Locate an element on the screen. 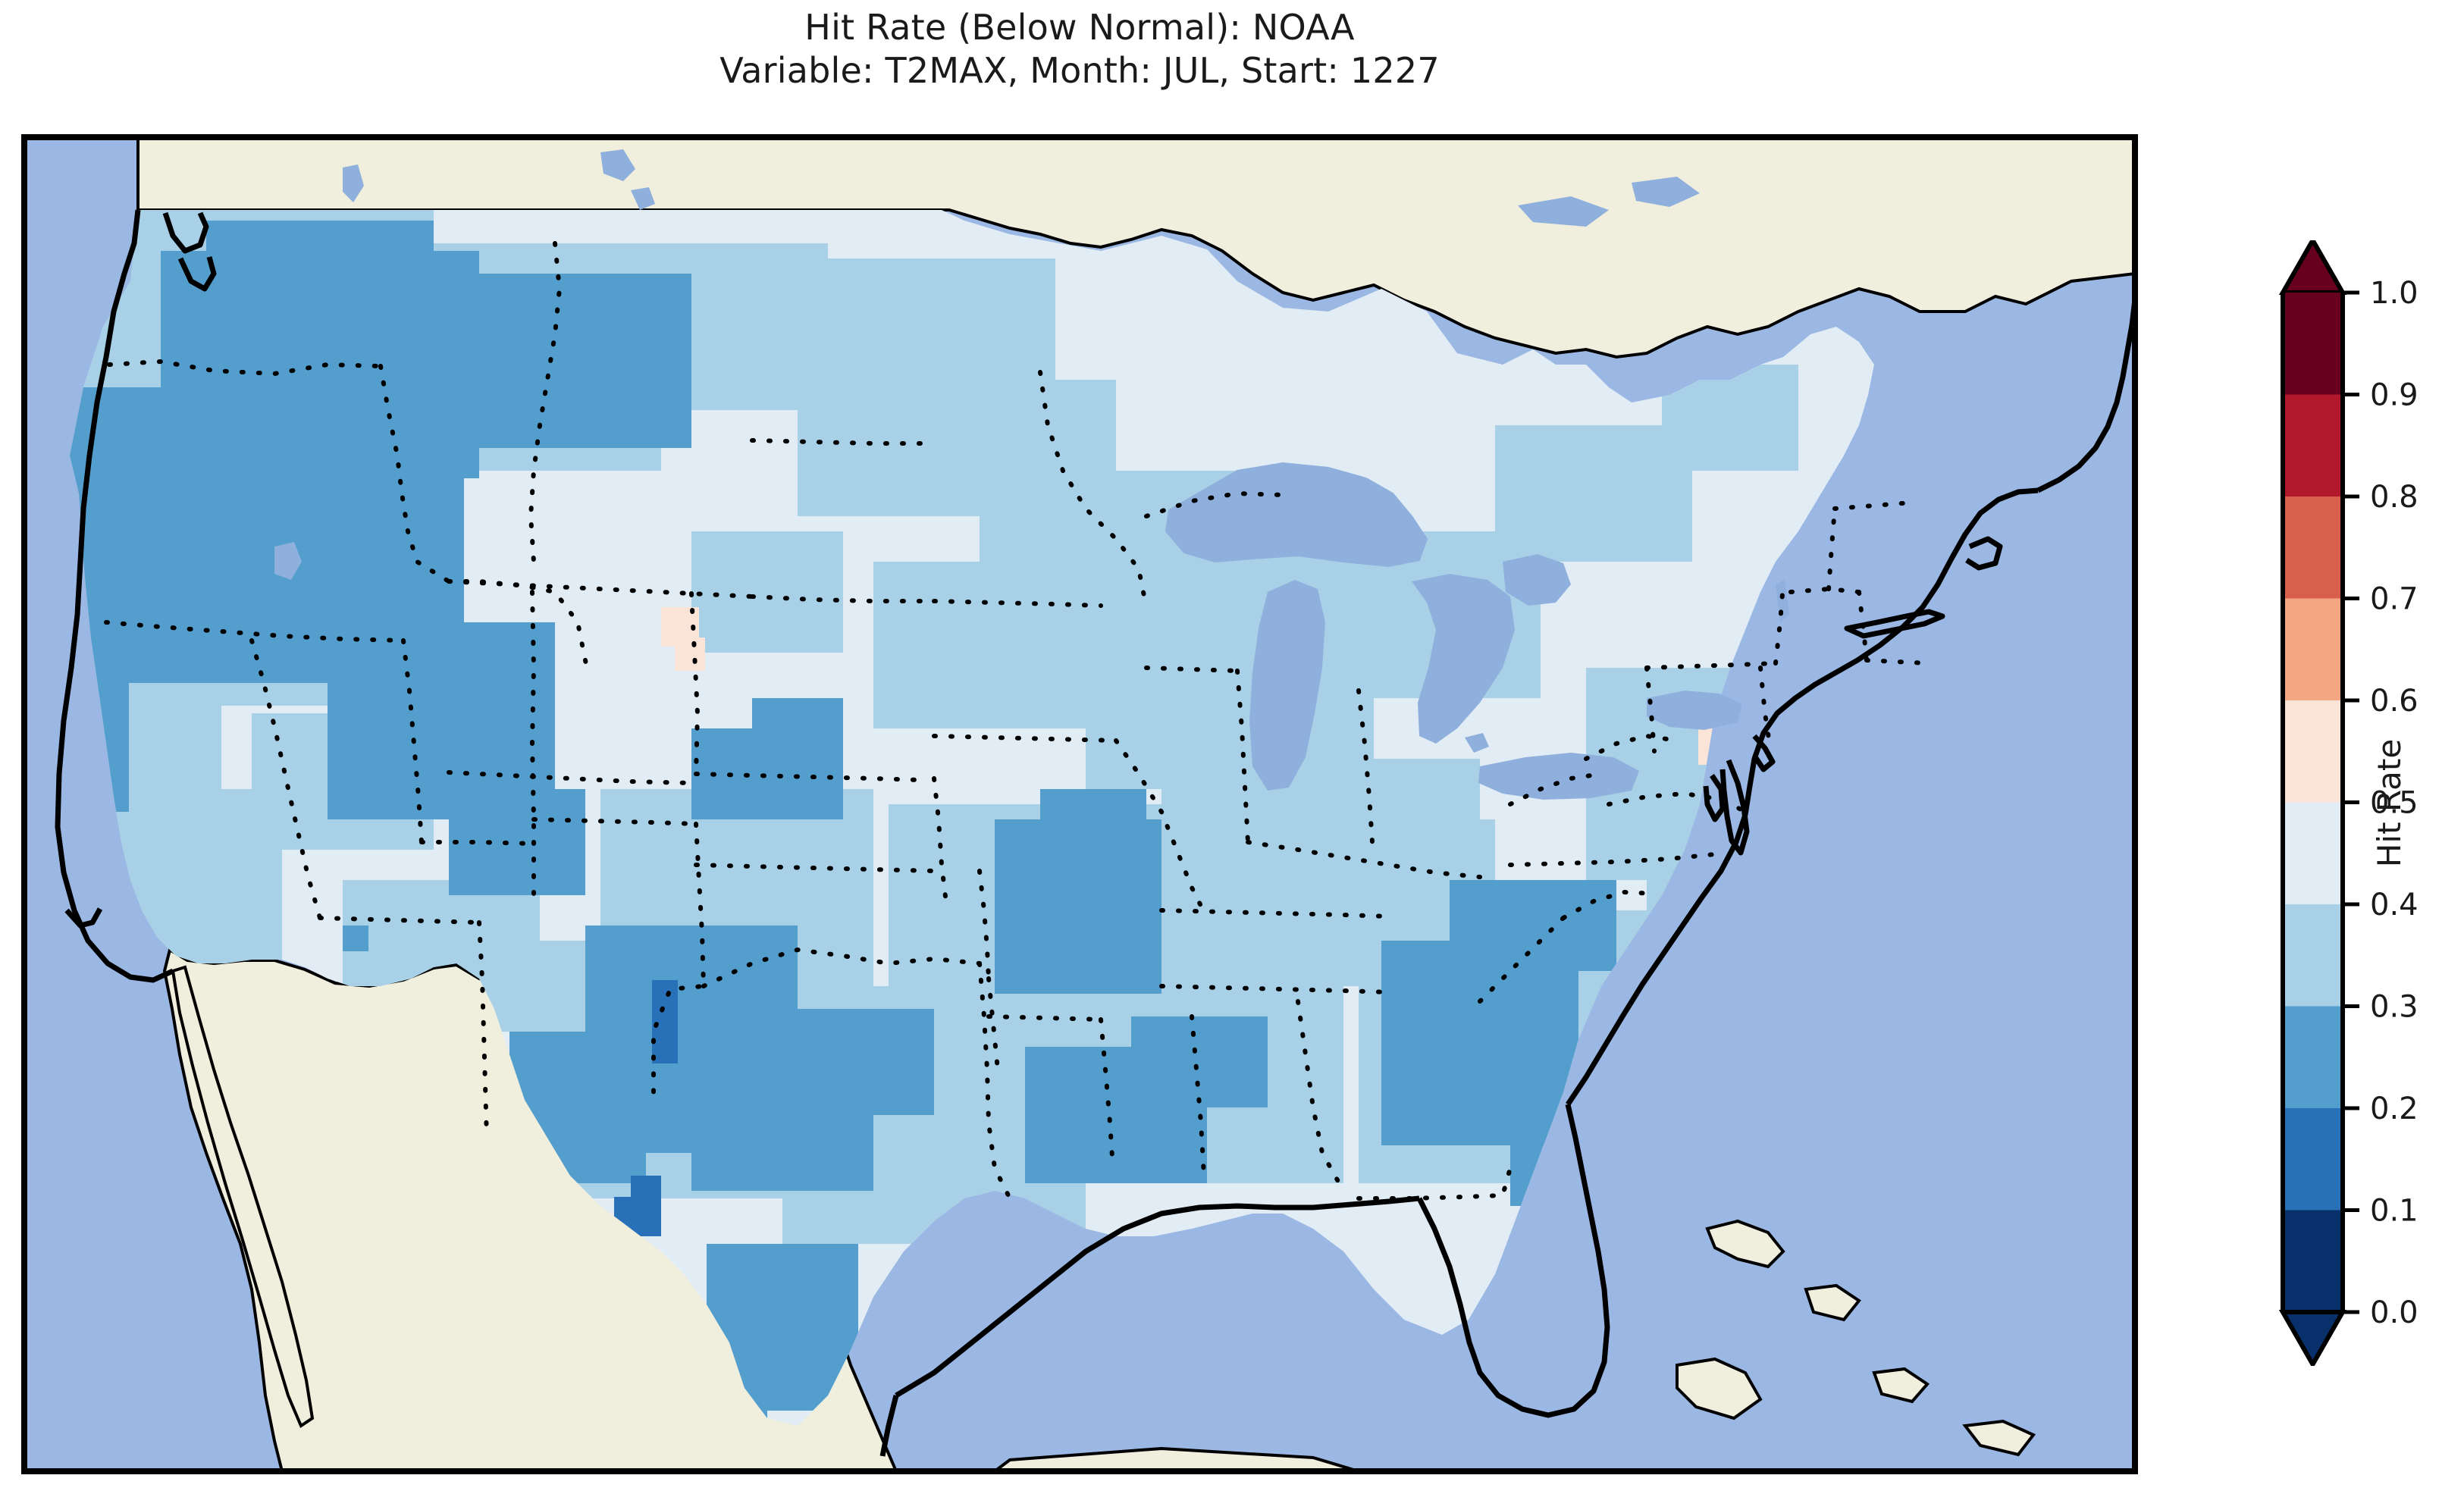  colorbar-axis-label: Hit Rate is located at coordinates (2389, 803).